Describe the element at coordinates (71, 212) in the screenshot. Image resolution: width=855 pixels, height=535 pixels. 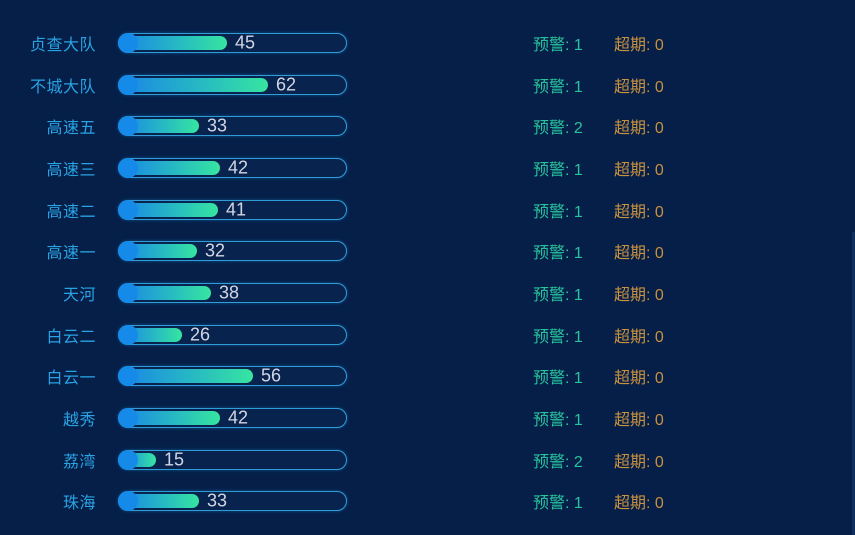
I see `row-label: 高速二` at that location.